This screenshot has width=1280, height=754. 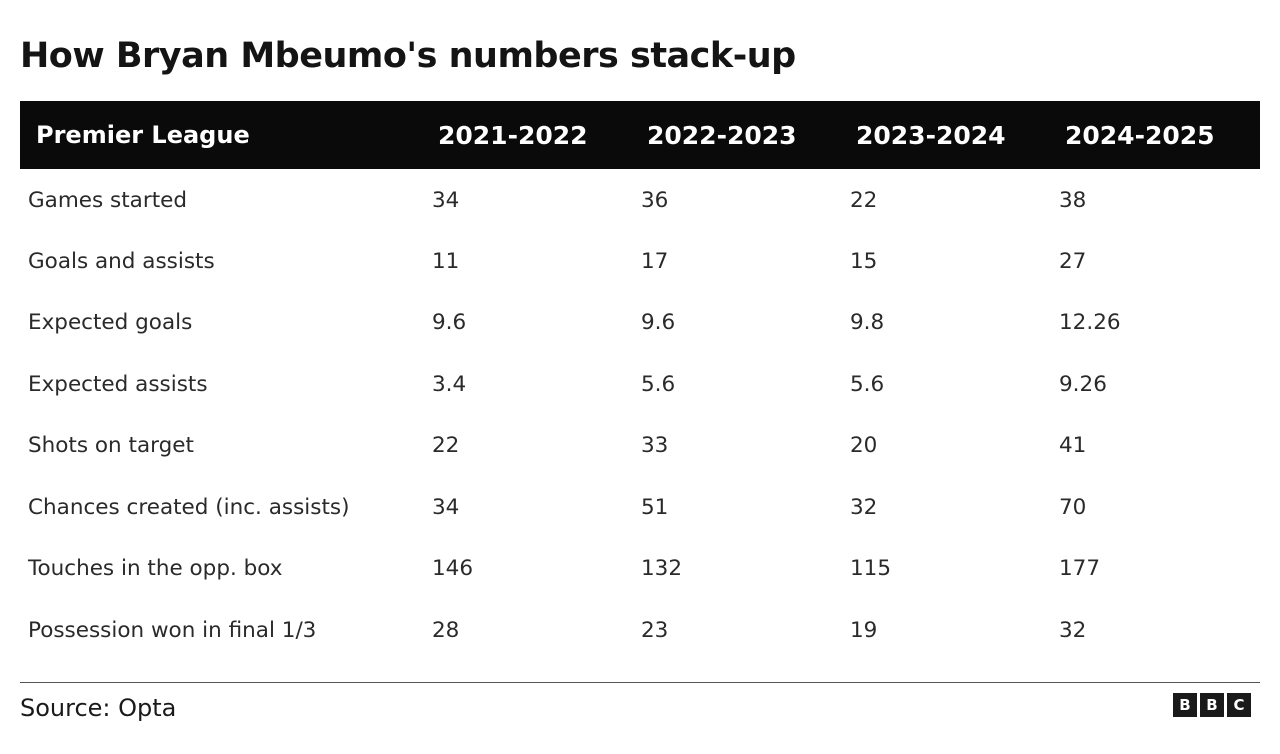 What do you see at coordinates (640, 508) in the screenshot?
I see `table-row: Chances created (inc. assists) 34 51 32 70` at bounding box center [640, 508].